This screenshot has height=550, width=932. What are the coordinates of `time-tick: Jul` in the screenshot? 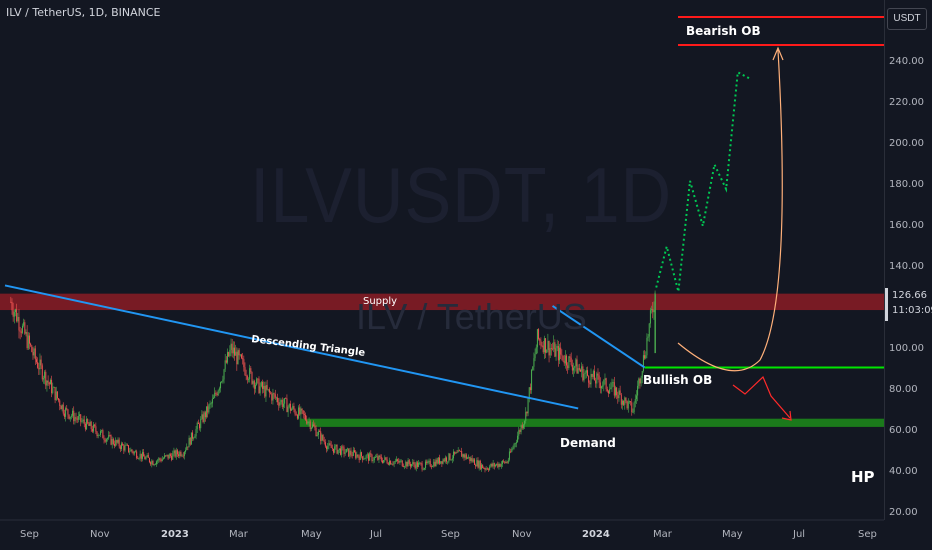 It's located at (799, 534).